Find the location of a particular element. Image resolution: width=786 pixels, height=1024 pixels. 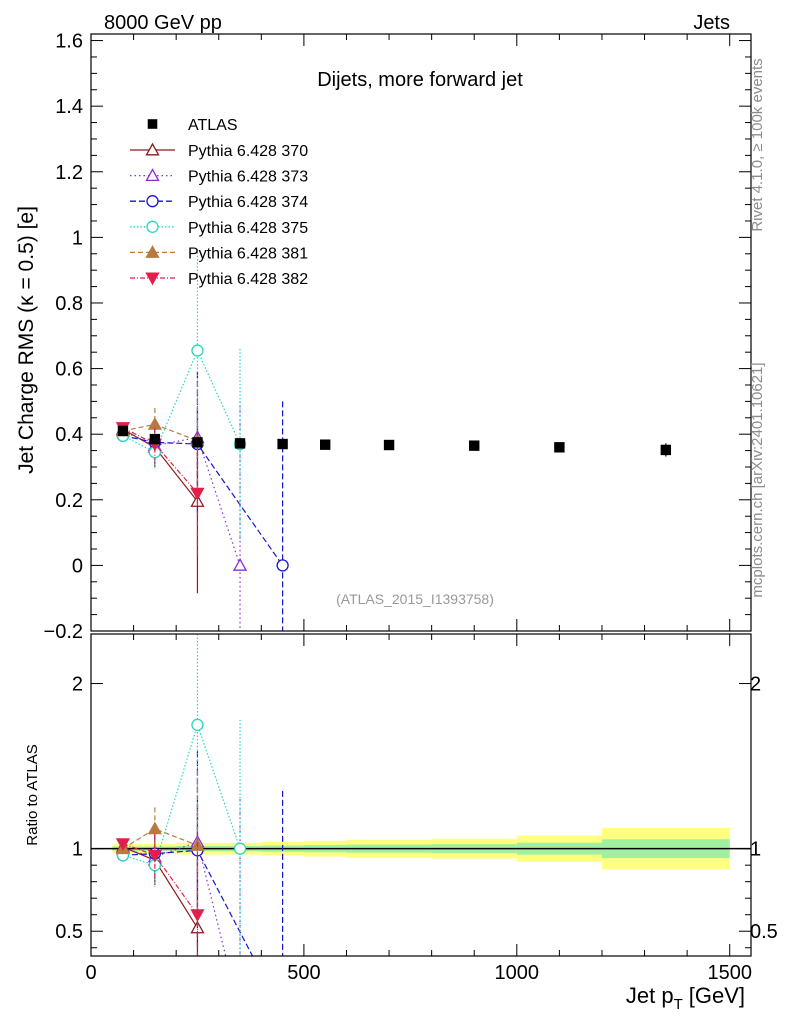

y-tick-label: 1.4 is located at coordinates (69, 107).